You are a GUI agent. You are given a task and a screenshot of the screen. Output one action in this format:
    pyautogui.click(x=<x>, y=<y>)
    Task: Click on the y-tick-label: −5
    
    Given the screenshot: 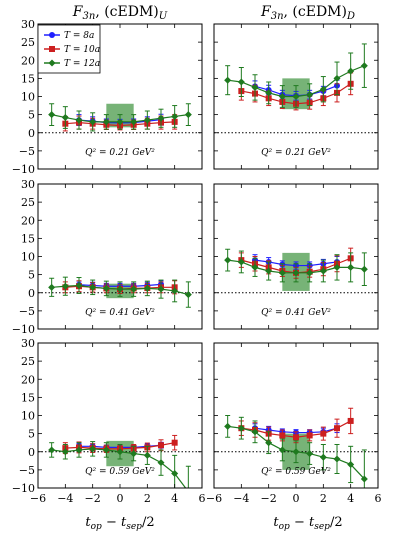 What is the action you would take?
    pyautogui.click(x=27, y=151)
    